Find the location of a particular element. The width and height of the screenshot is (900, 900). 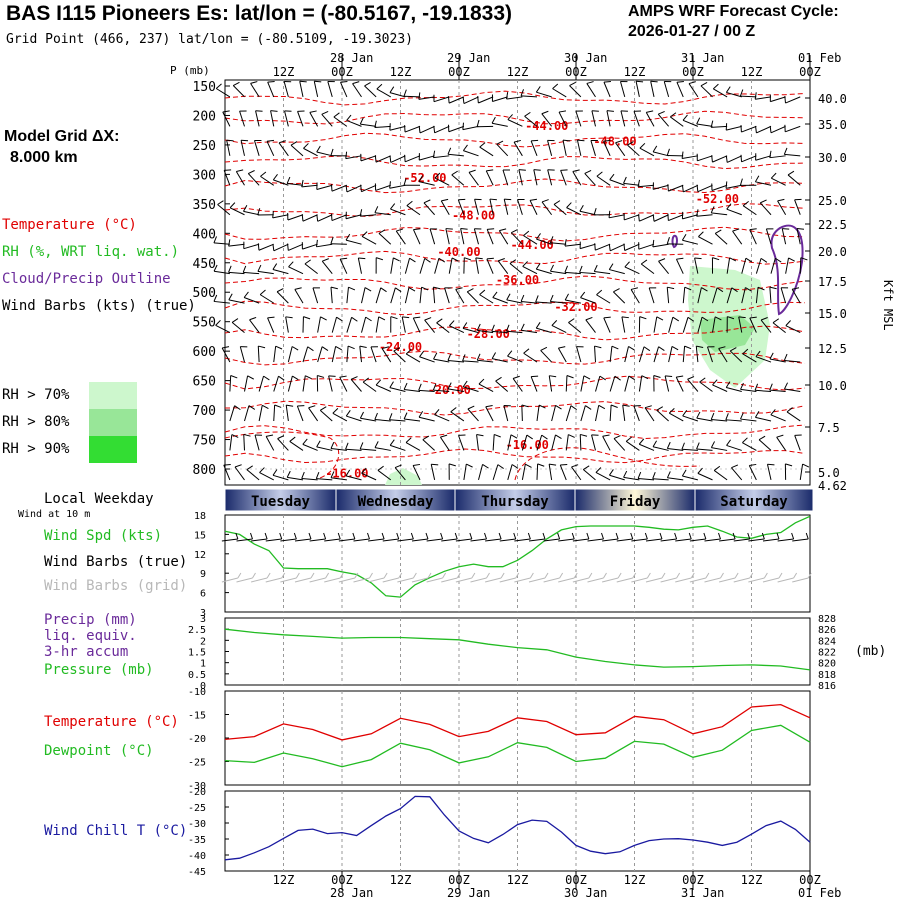

cloud-outline is located at coordinates (674, 241).